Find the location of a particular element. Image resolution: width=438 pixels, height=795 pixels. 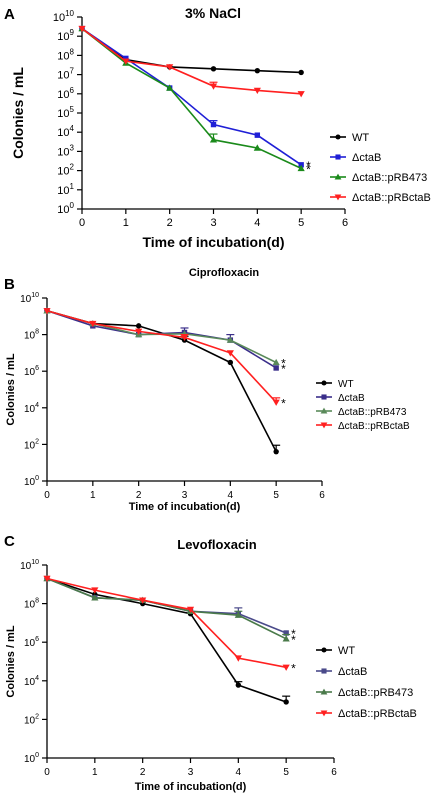

y-tick-label: 10⁹ is located at coordinates (65, 35).